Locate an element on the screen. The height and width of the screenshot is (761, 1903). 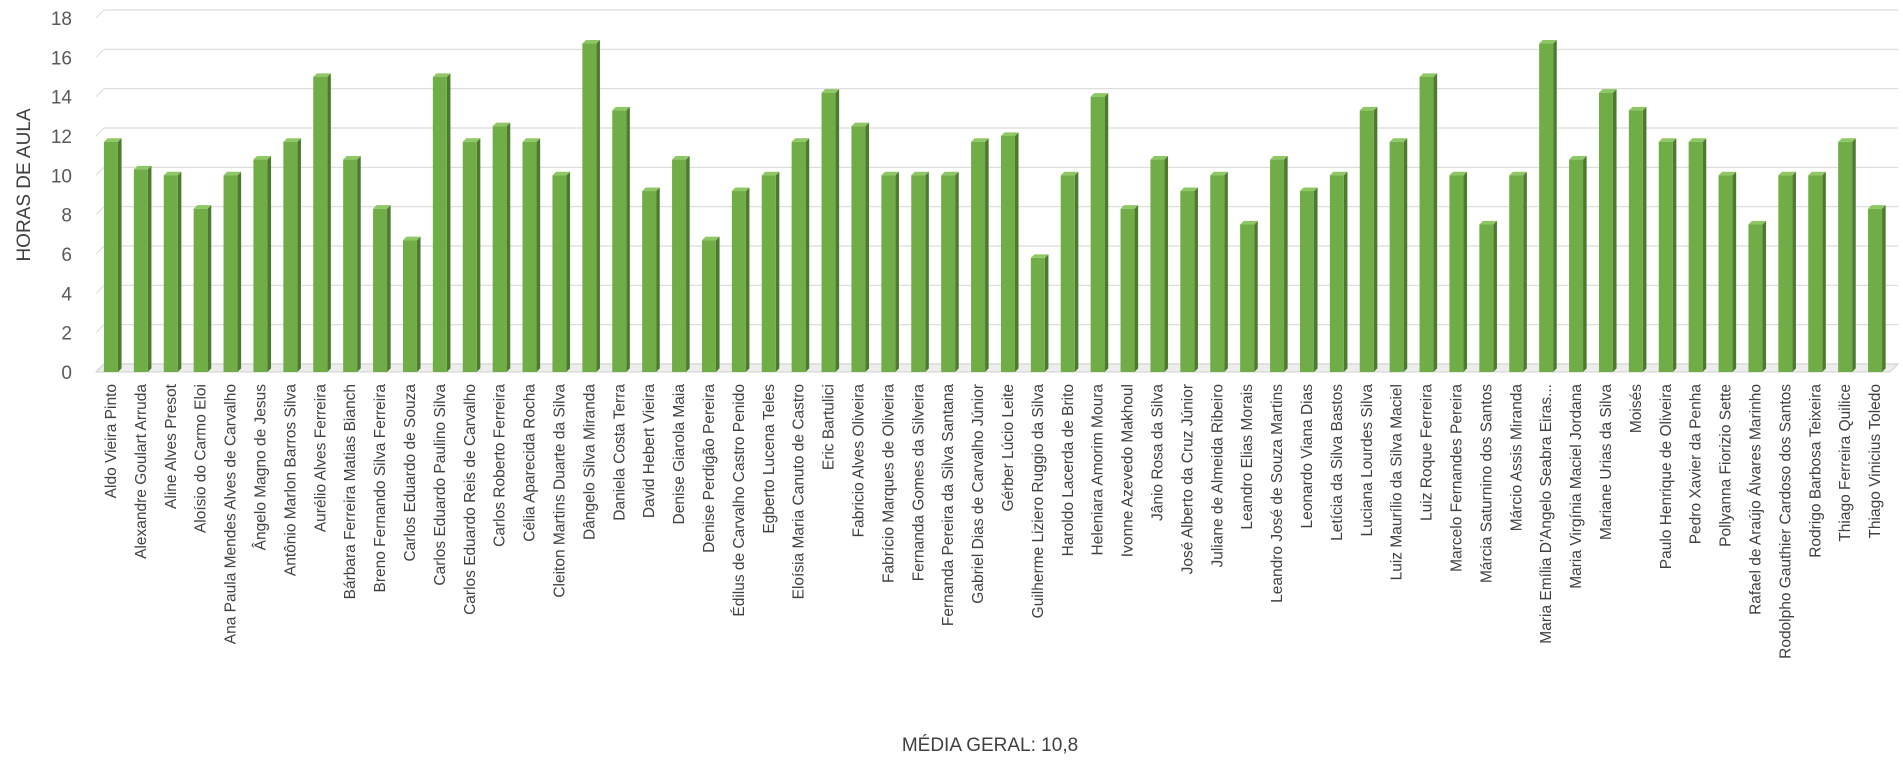
chart-floor is located at coordinates (997, 368).